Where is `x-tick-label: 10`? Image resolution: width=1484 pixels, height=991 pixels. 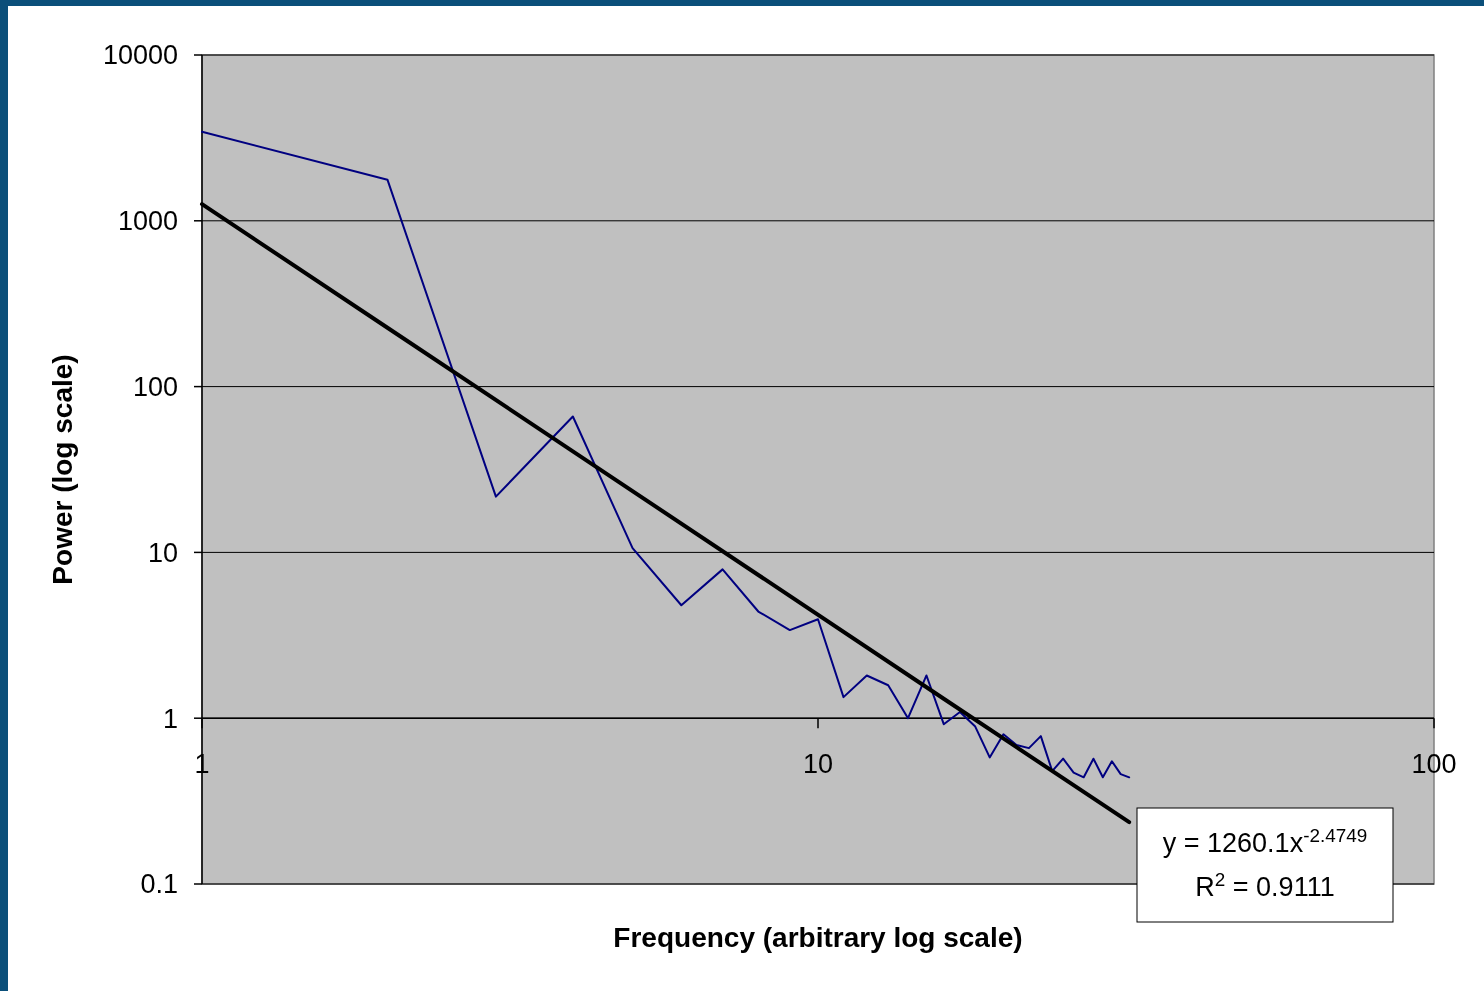
x-tick-label: 10 is located at coordinates (818, 764).